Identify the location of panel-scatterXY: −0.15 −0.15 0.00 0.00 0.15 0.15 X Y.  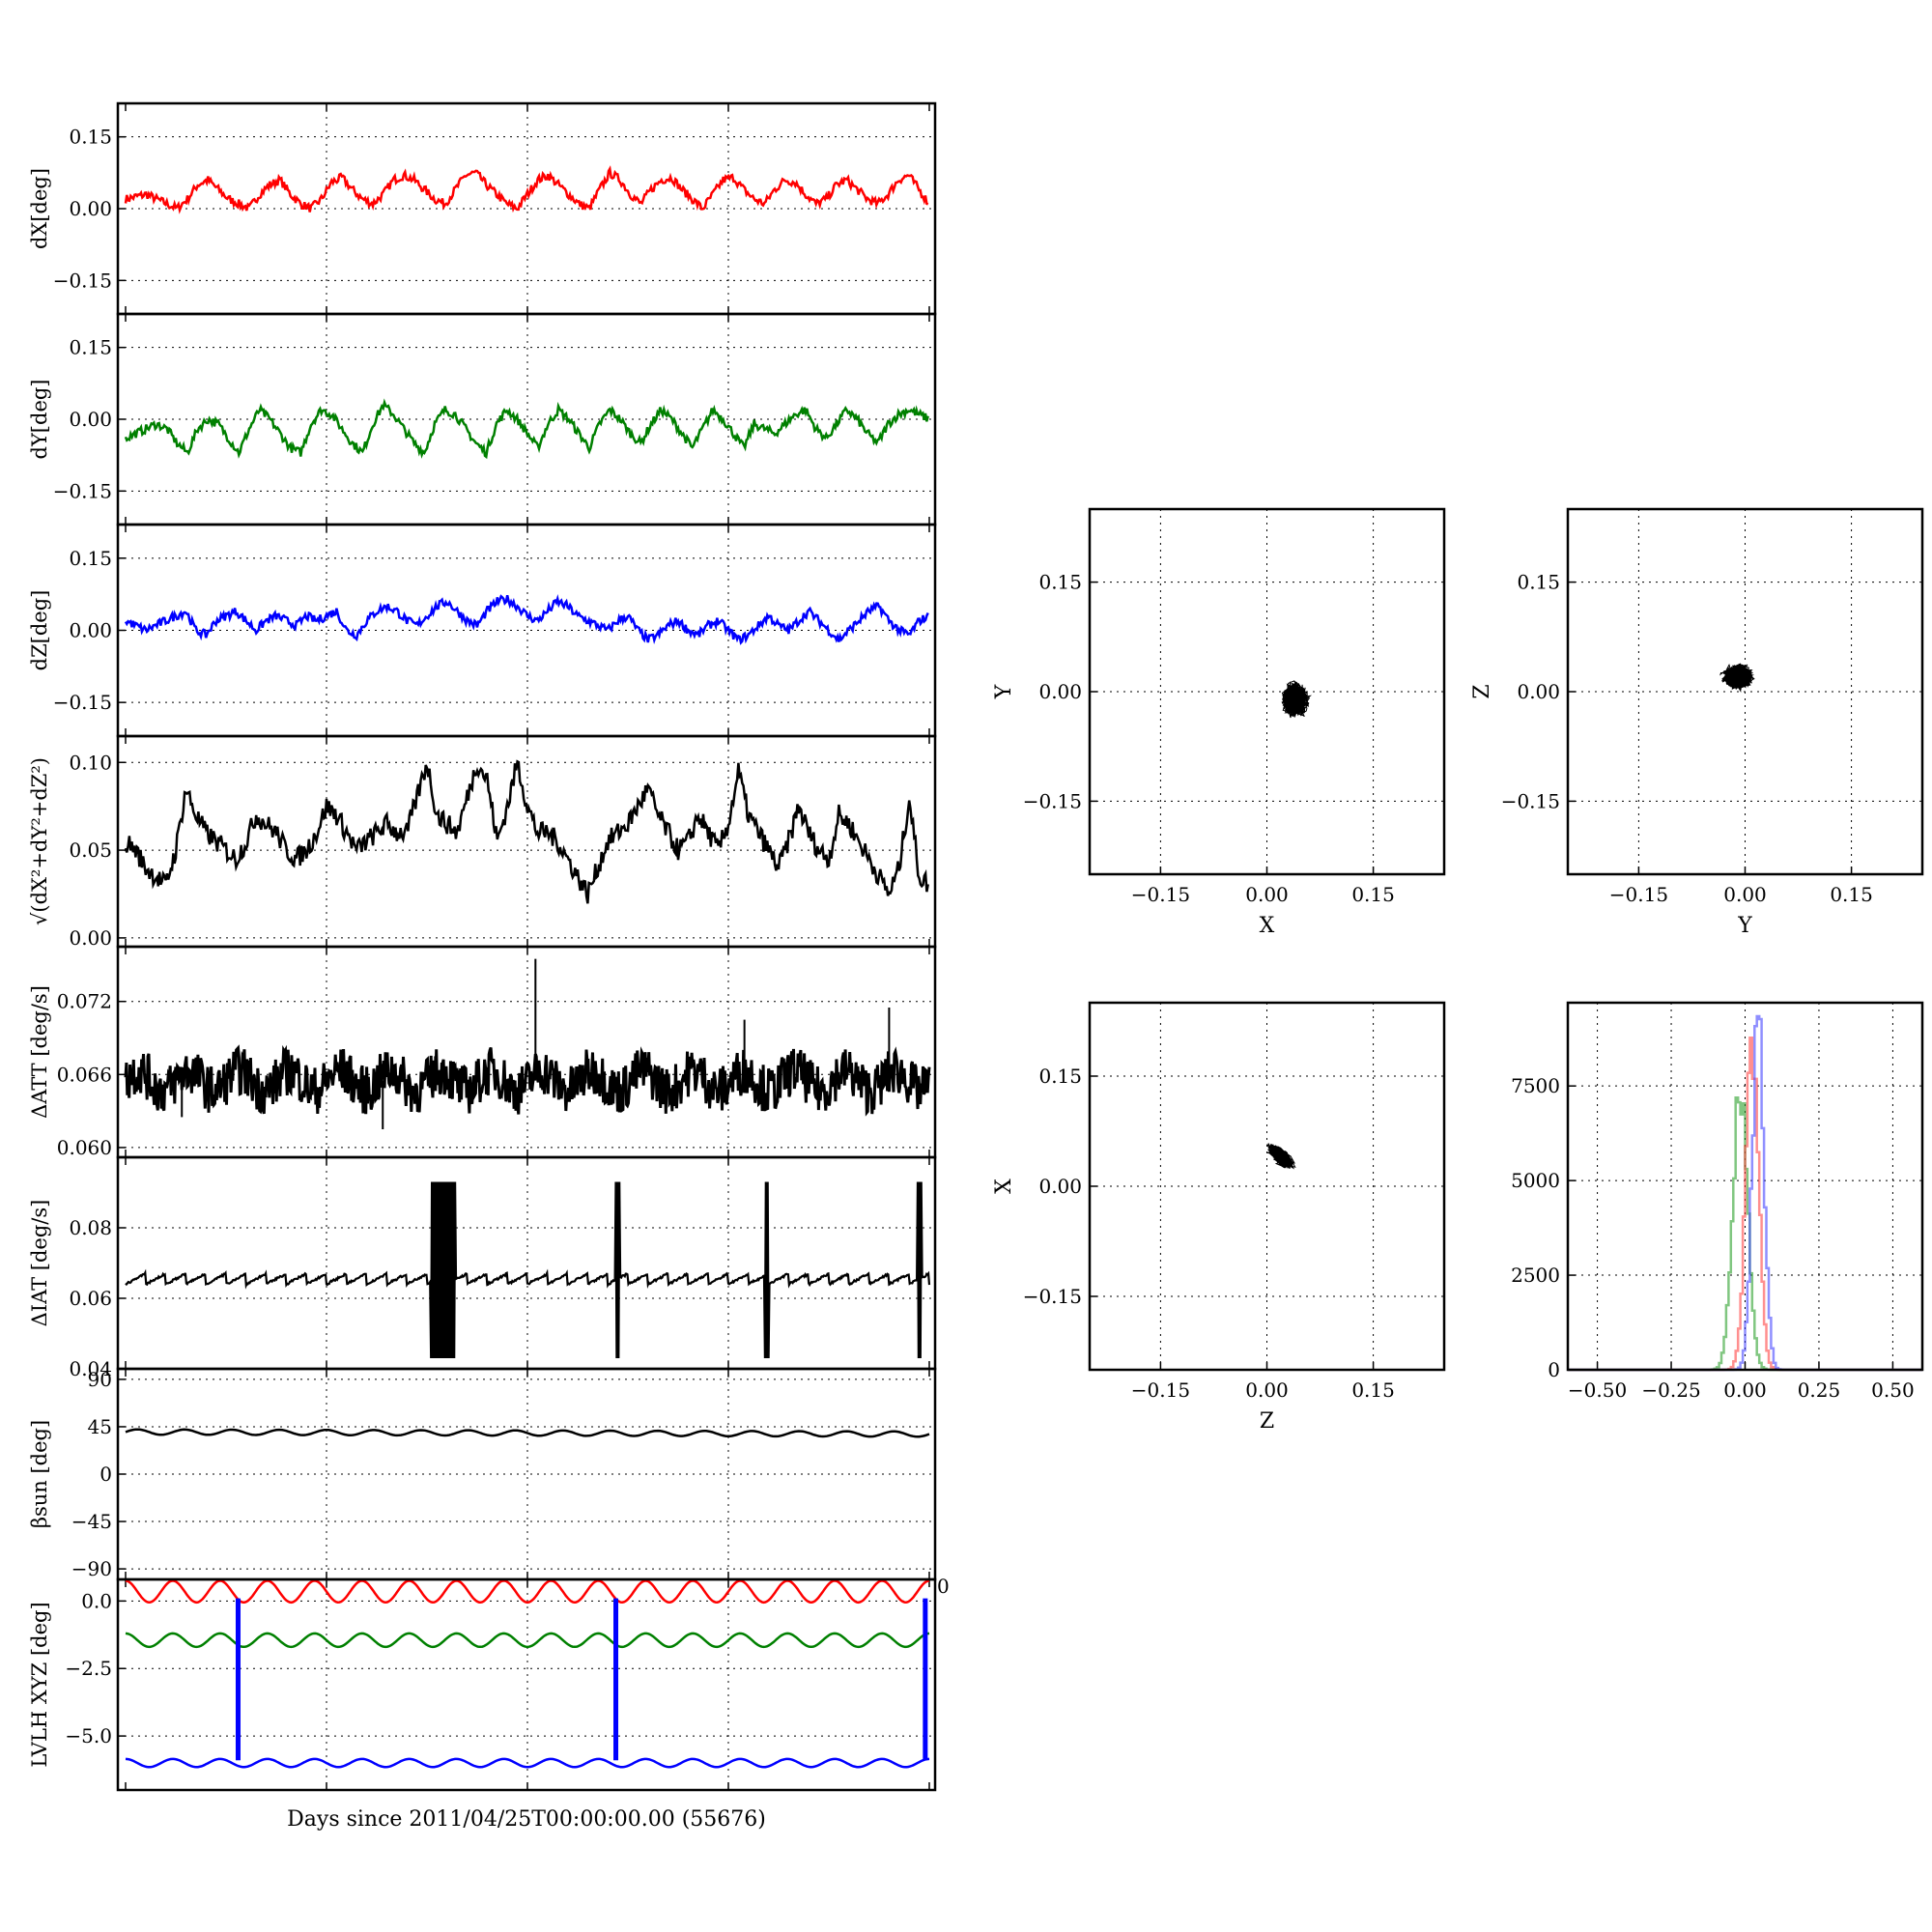
(1219, 722).